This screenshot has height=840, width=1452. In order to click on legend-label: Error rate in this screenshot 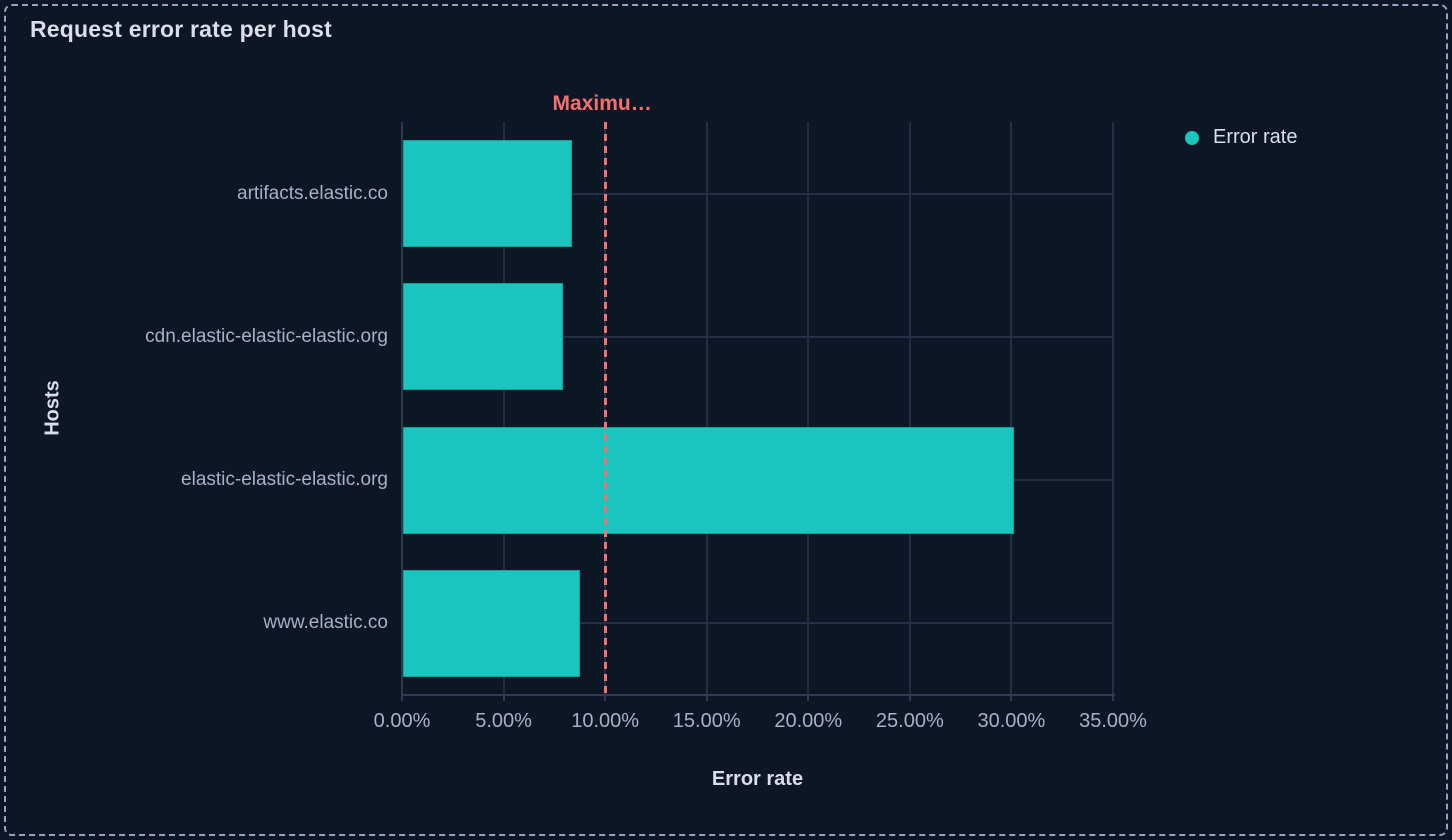, I will do `click(1255, 137)`.